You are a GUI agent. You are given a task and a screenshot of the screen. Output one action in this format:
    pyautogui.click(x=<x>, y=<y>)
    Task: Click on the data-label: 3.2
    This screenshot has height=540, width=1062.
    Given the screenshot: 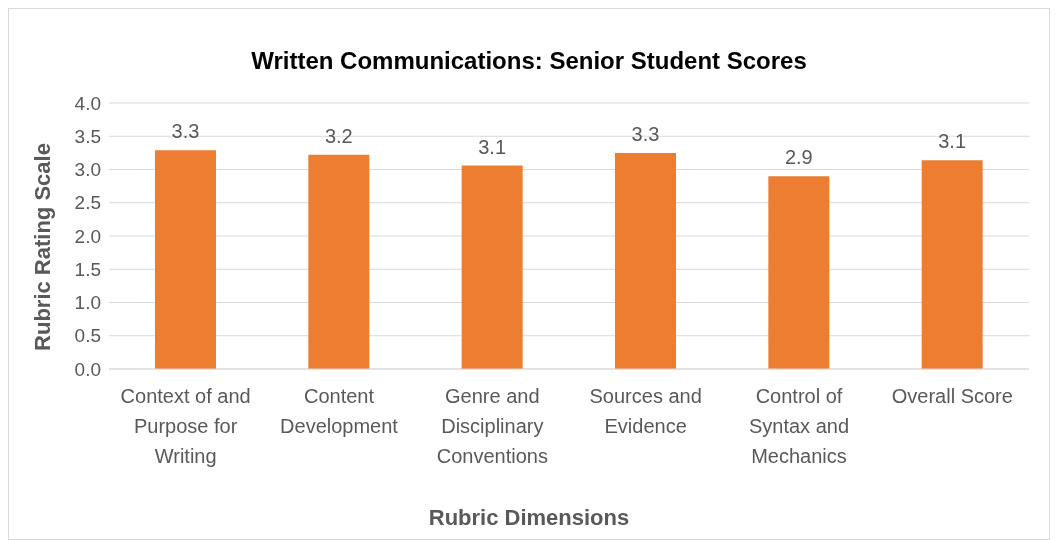 What is the action you would take?
    pyautogui.click(x=338, y=135)
    